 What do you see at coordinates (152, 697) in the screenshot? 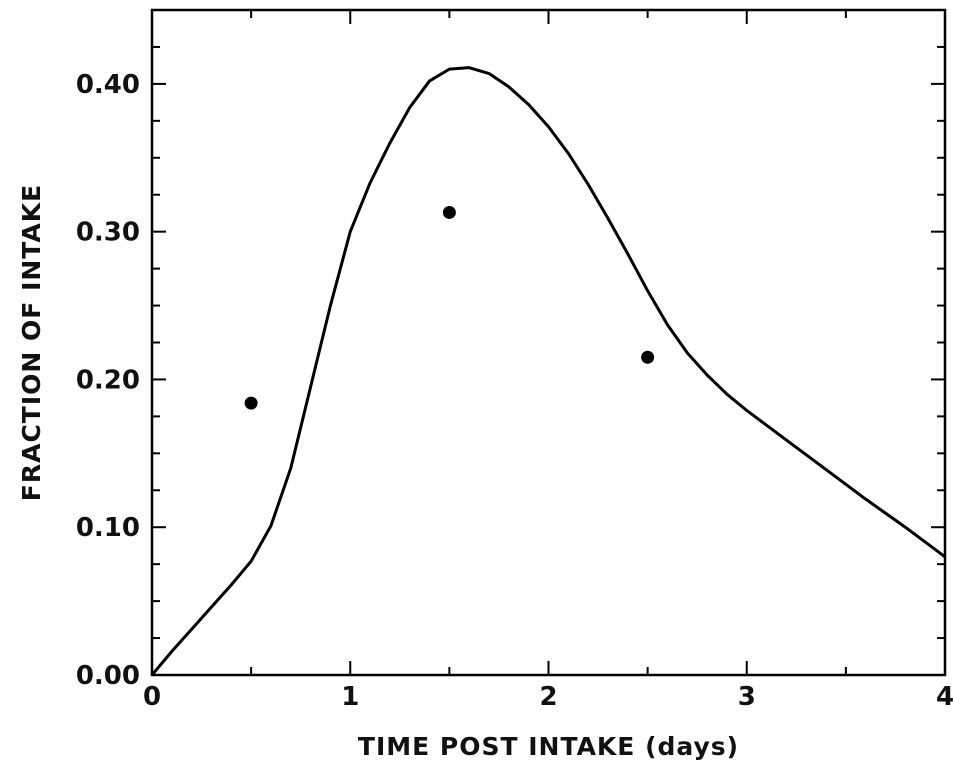
I see `x-tick-label: 0` at bounding box center [152, 697].